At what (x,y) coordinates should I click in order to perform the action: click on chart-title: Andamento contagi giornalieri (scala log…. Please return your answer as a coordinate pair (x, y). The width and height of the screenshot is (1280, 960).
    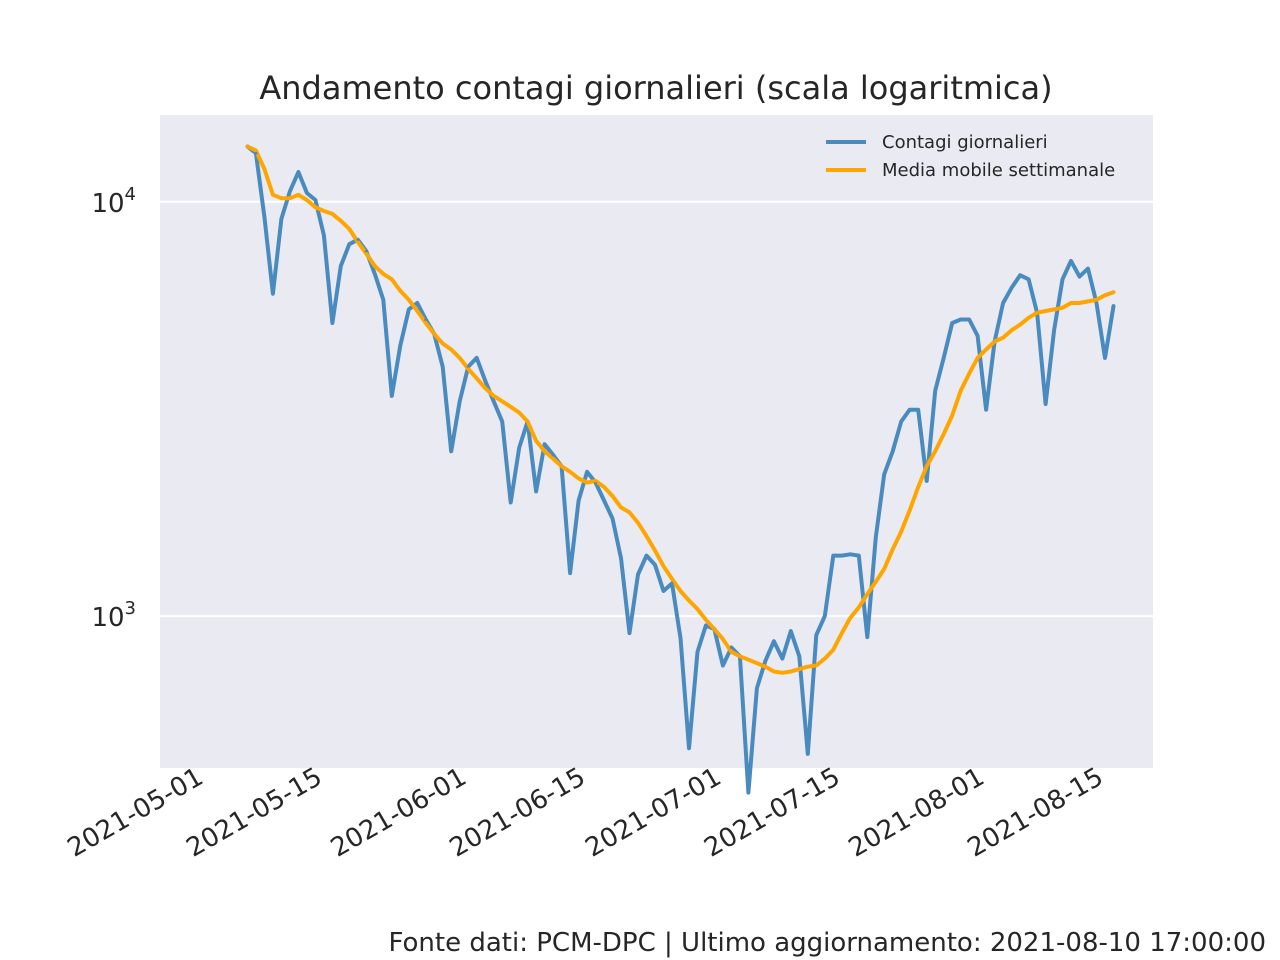
    Looking at the image, I should click on (655, 88).